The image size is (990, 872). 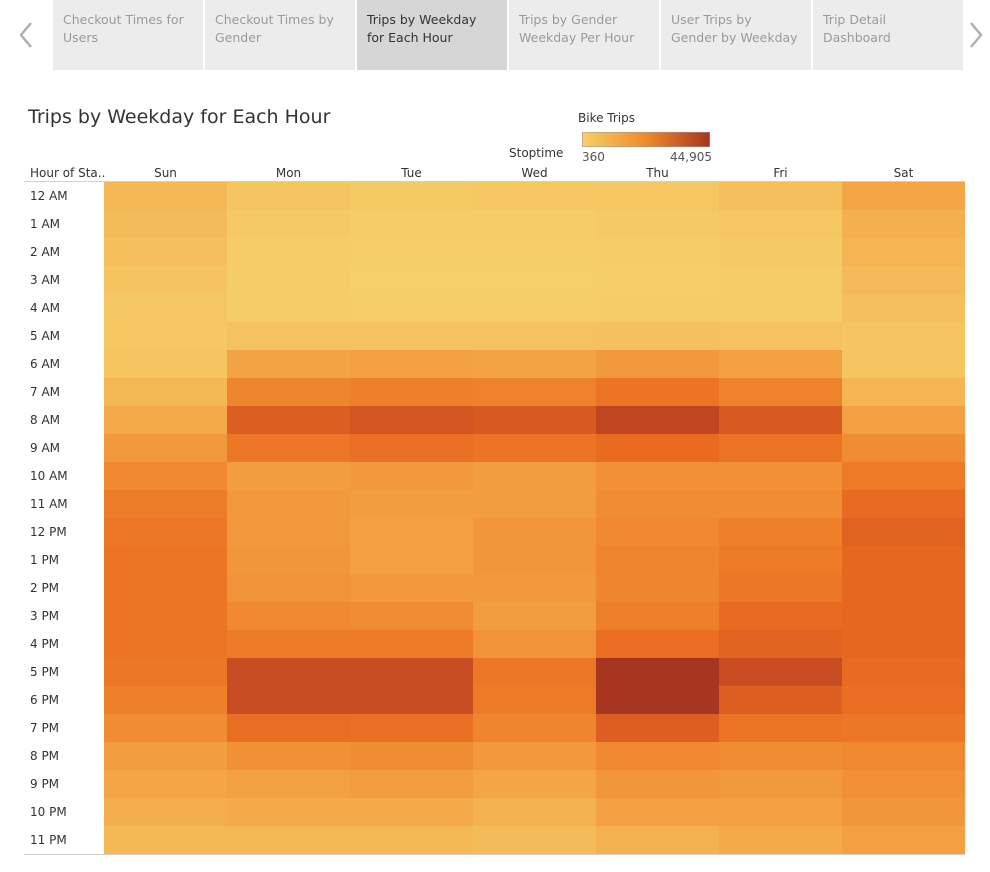 What do you see at coordinates (646, 139) in the screenshot?
I see `legend-color-ramp` at bounding box center [646, 139].